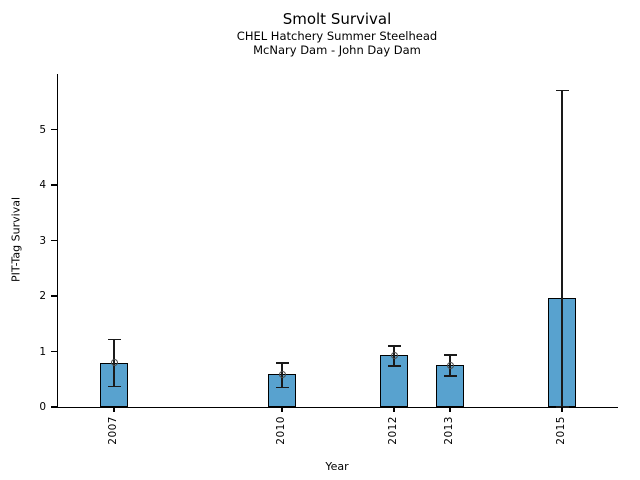  What do you see at coordinates (42, 351) in the screenshot?
I see `y-axis-tick-label: 1` at bounding box center [42, 351].